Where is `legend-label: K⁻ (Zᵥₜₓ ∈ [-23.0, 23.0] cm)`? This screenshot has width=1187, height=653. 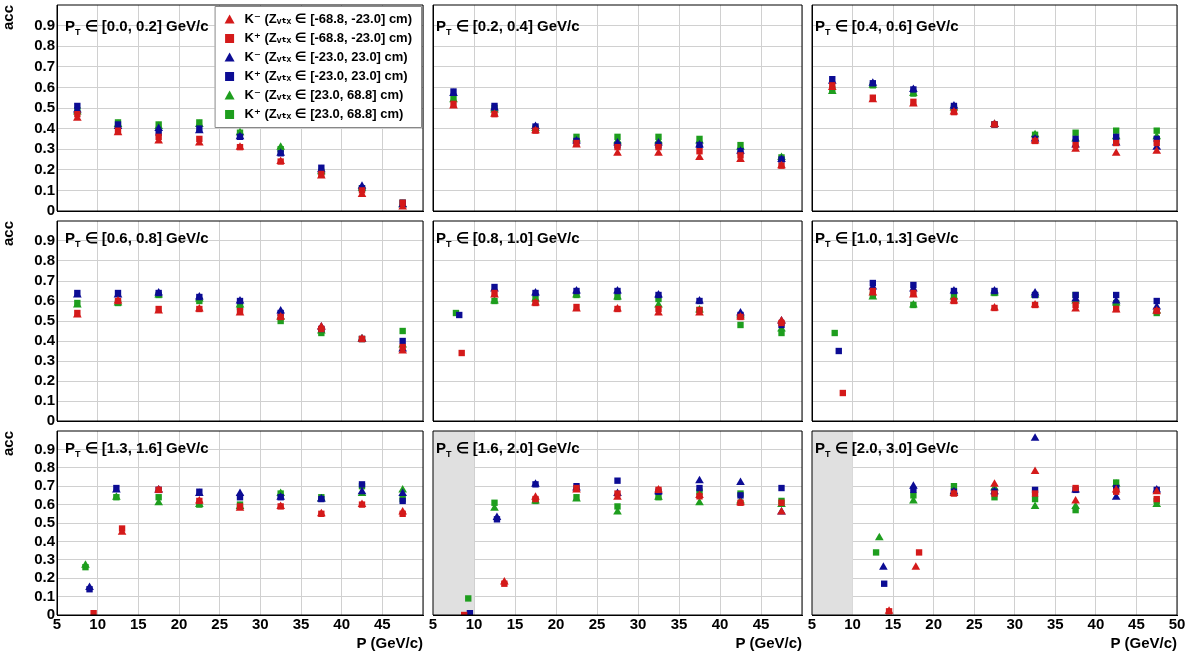 legend-label: K⁻ (Zᵥₜₓ ∈ [-23.0, 23.0] cm) is located at coordinates (326, 57).